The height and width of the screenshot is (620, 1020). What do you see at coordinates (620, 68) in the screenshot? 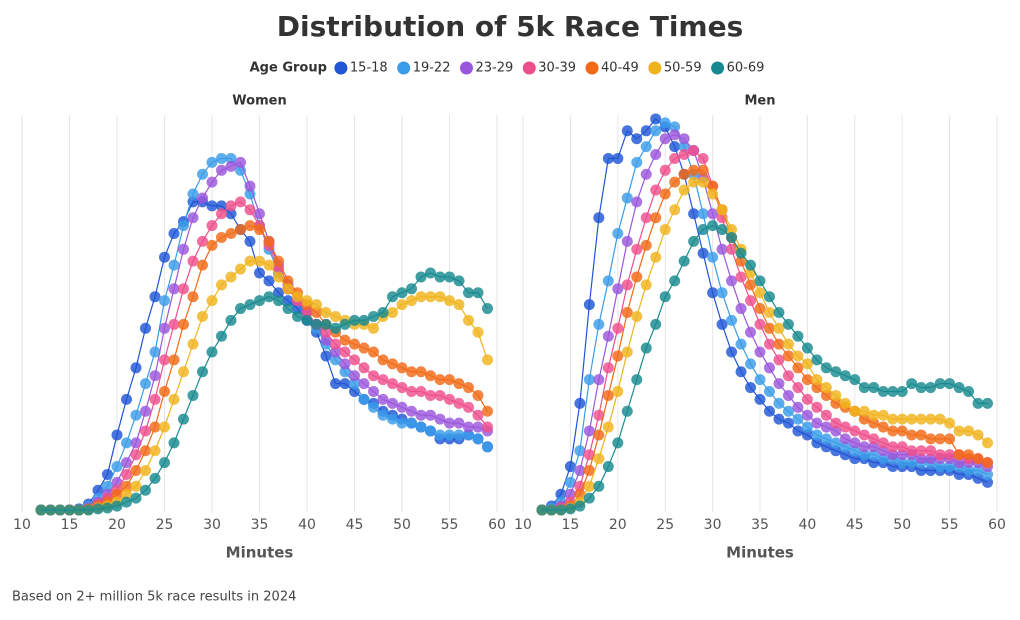
I see `legend-label: 40-49` at bounding box center [620, 68].